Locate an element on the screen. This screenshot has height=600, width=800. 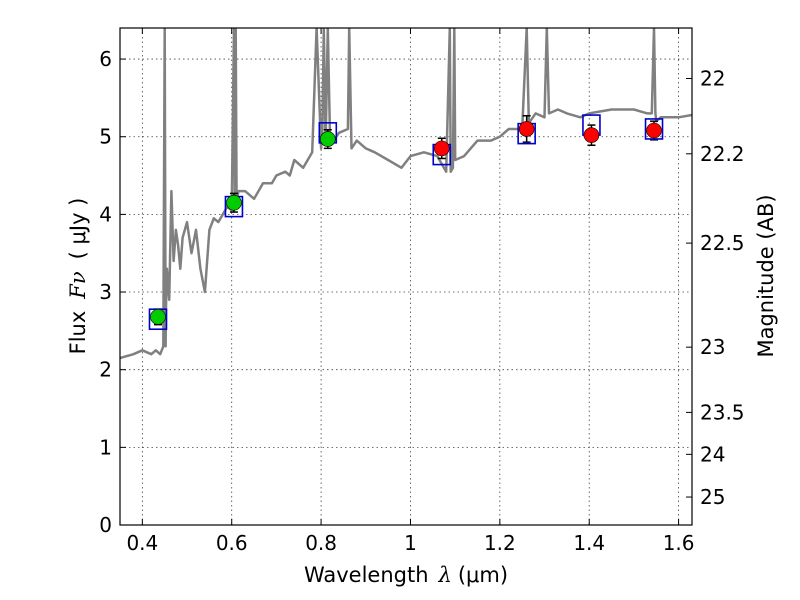
y2-axis-label: Magnitude (AB) is located at coordinates (766, 275).